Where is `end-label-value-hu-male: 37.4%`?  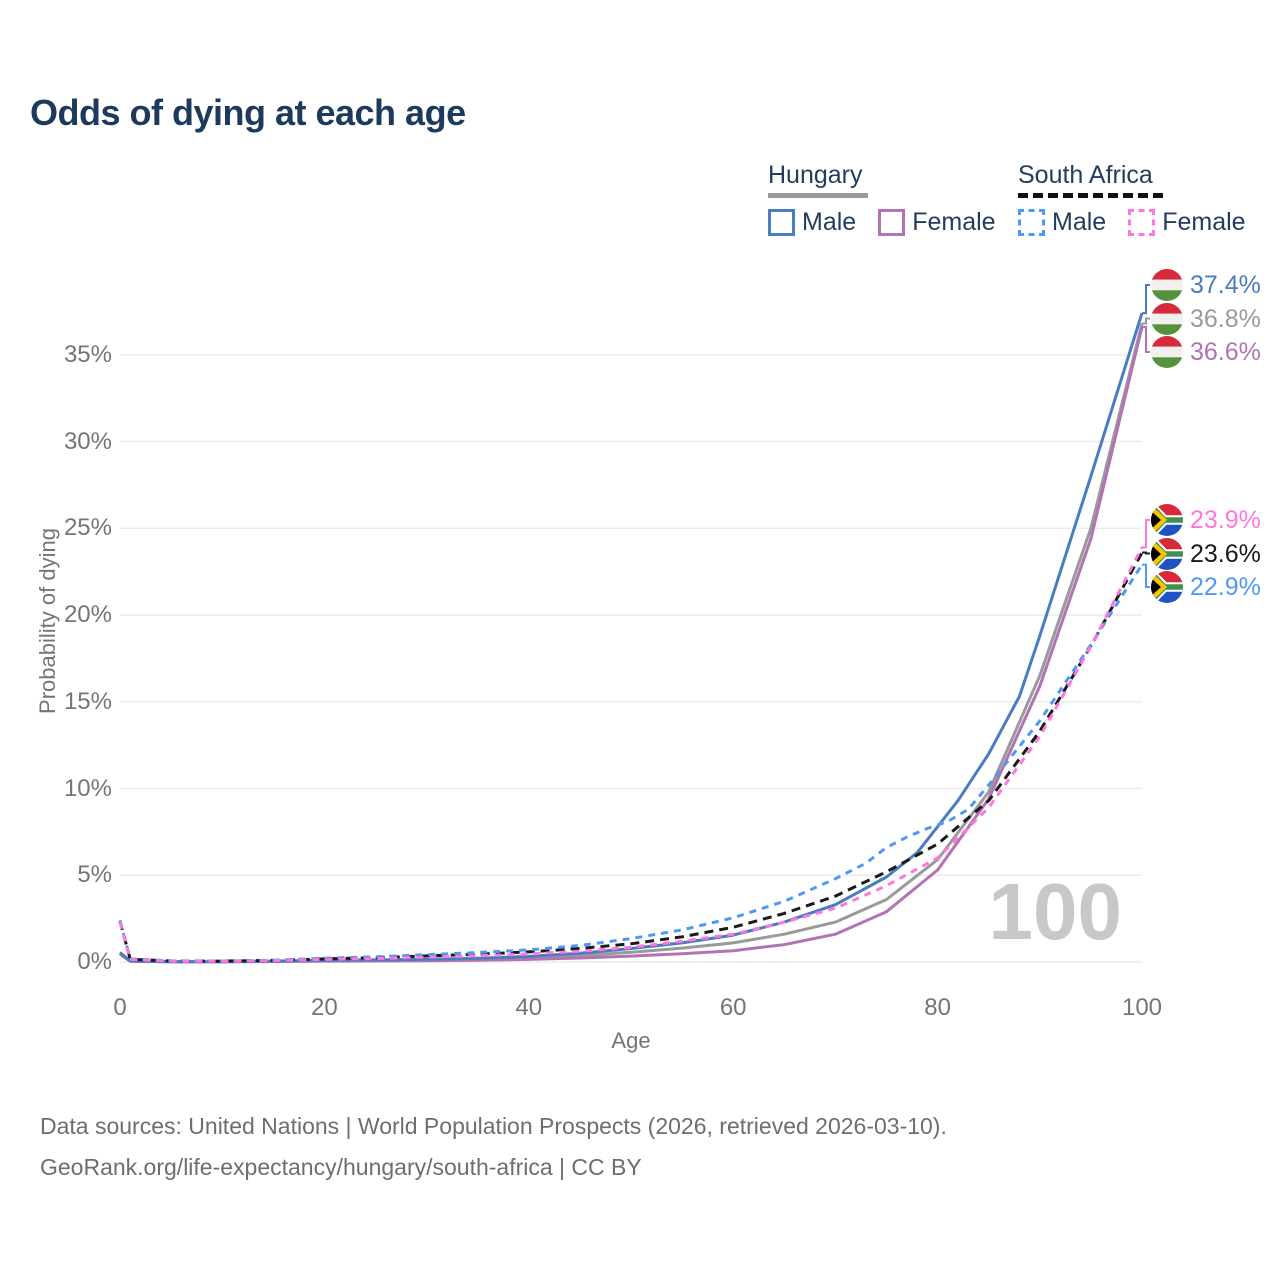
end-label-value-hu-male: 37.4% is located at coordinates (1225, 285).